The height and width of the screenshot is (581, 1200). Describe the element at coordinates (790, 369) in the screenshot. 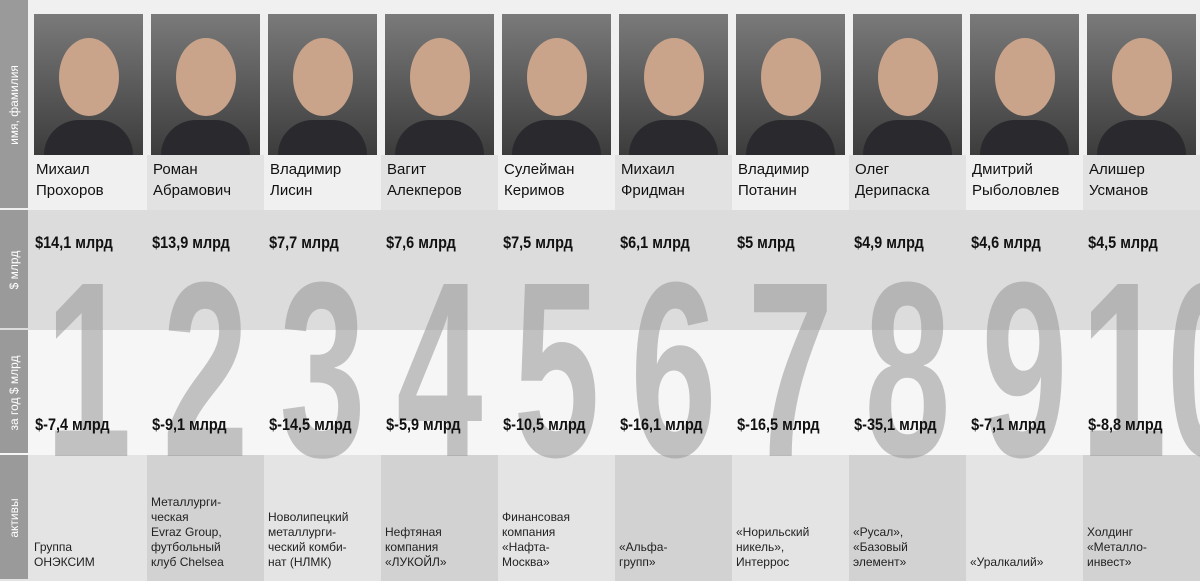

I see `rank-number: 7` at that location.